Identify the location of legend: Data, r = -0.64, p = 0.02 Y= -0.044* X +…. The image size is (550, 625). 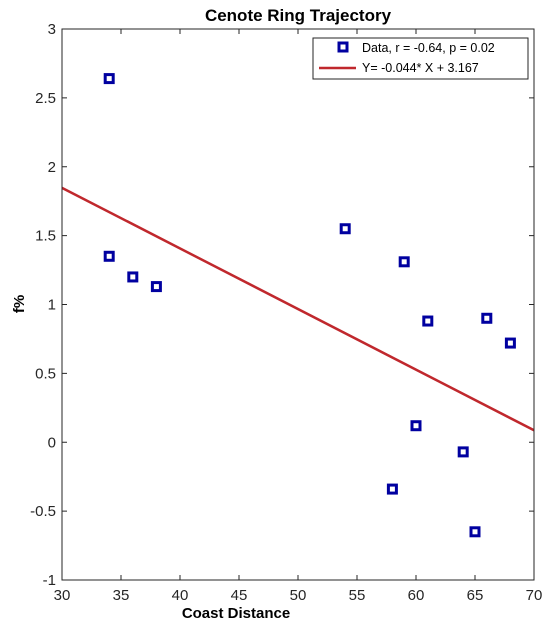
(420, 58).